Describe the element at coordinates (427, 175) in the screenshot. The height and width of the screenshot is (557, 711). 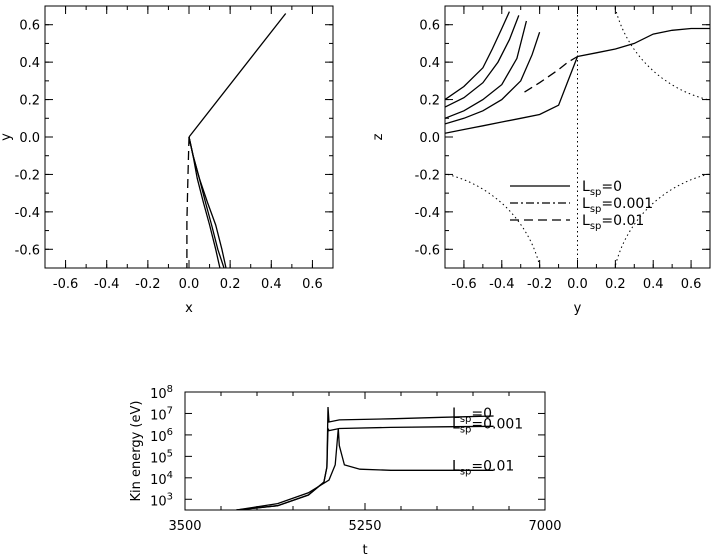
I see `panel-yz-ytick-label: -0.2` at that location.